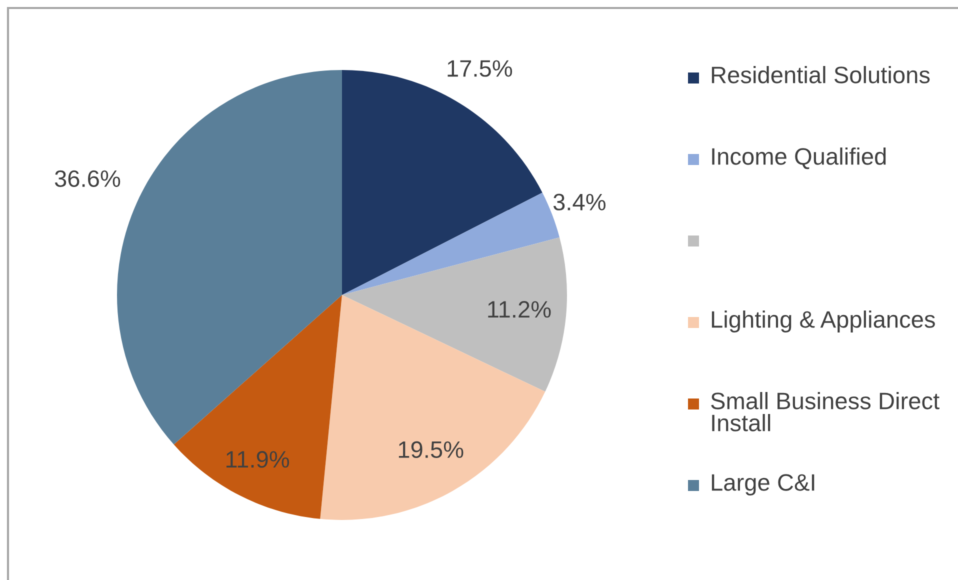 The height and width of the screenshot is (580, 958). I want to click on data-label: 11.9%, so click(258, 459).